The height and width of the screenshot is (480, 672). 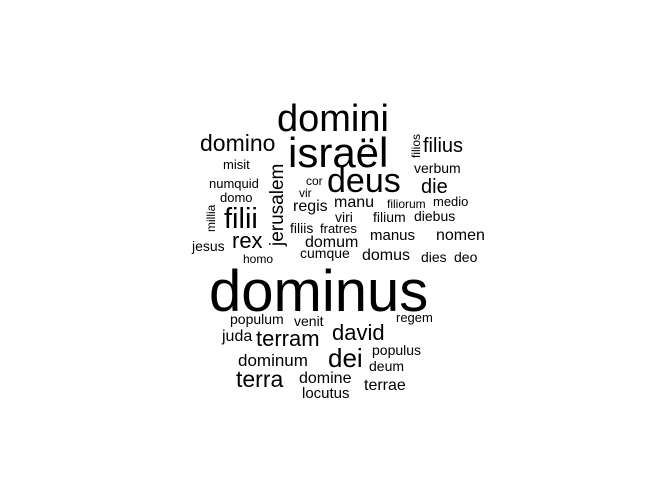 What do you see at coordinates (354, 202) in the screenshot?
I see `word-manu: manu` at bounding box center [354, 202].